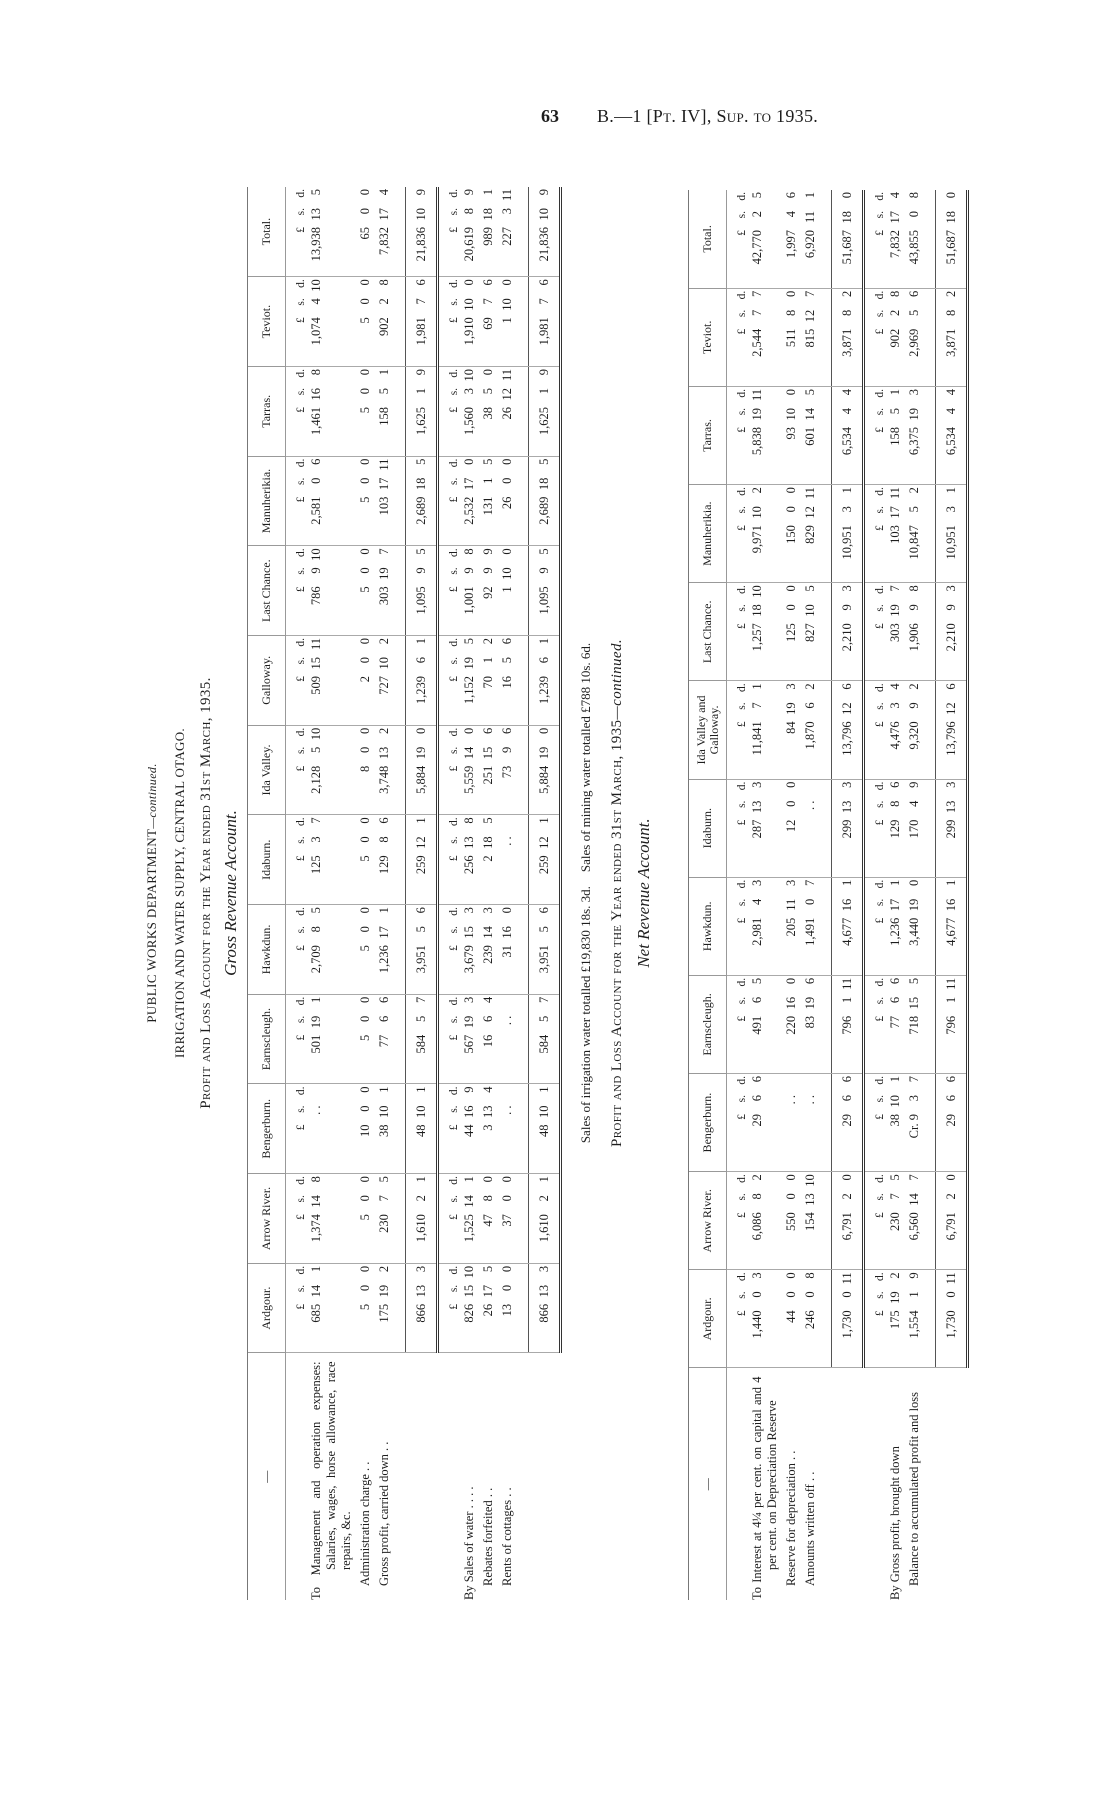 The image size is (1114, 1810). Describe the element at coordinates (757, 829) in the screenshot. I see `pounds: 287` at that location.